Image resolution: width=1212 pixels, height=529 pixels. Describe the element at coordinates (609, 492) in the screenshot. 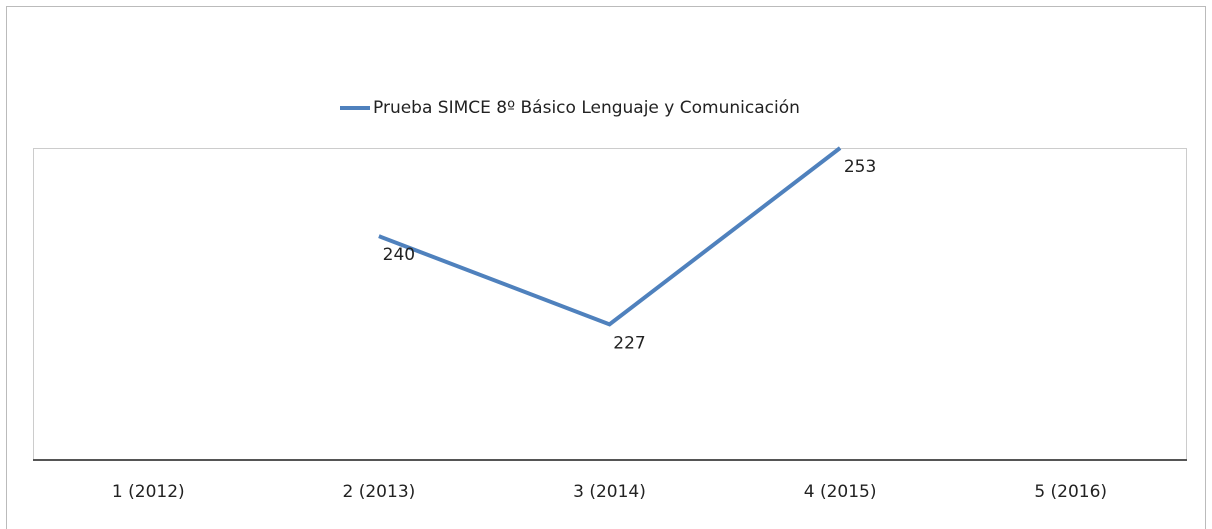

I see `x-tick-label: 3 (2014)` at that location.